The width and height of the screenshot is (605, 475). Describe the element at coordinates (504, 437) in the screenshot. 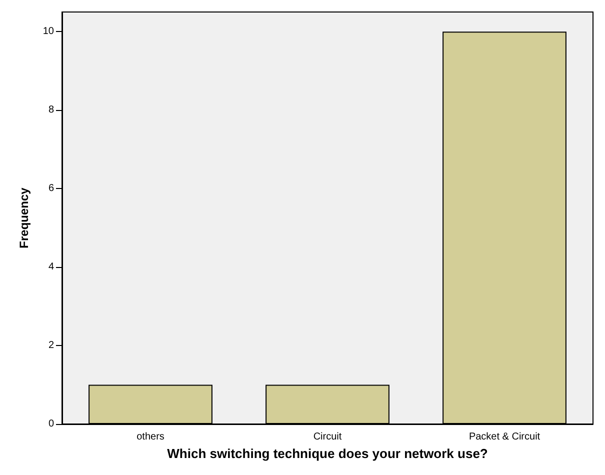

I see `x-tick-label: Packet & Circuit` at that location.